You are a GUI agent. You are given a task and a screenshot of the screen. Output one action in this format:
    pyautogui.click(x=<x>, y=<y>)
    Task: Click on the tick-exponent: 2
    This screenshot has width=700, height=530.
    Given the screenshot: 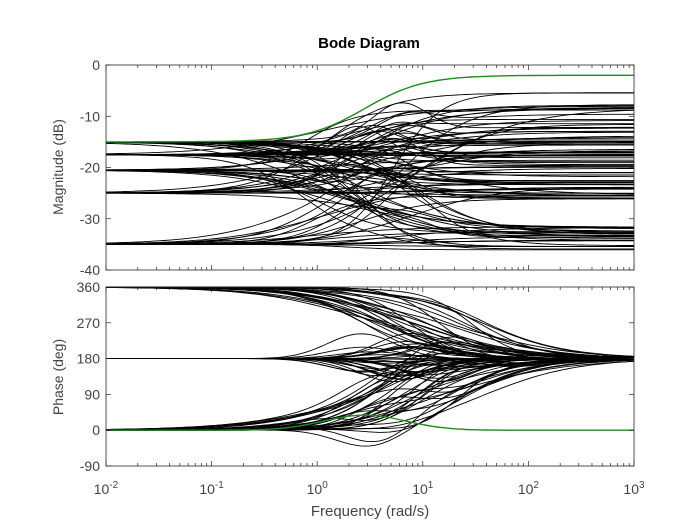 What is the action you would take?
    pyautogui.click(x=536, y=485)
    